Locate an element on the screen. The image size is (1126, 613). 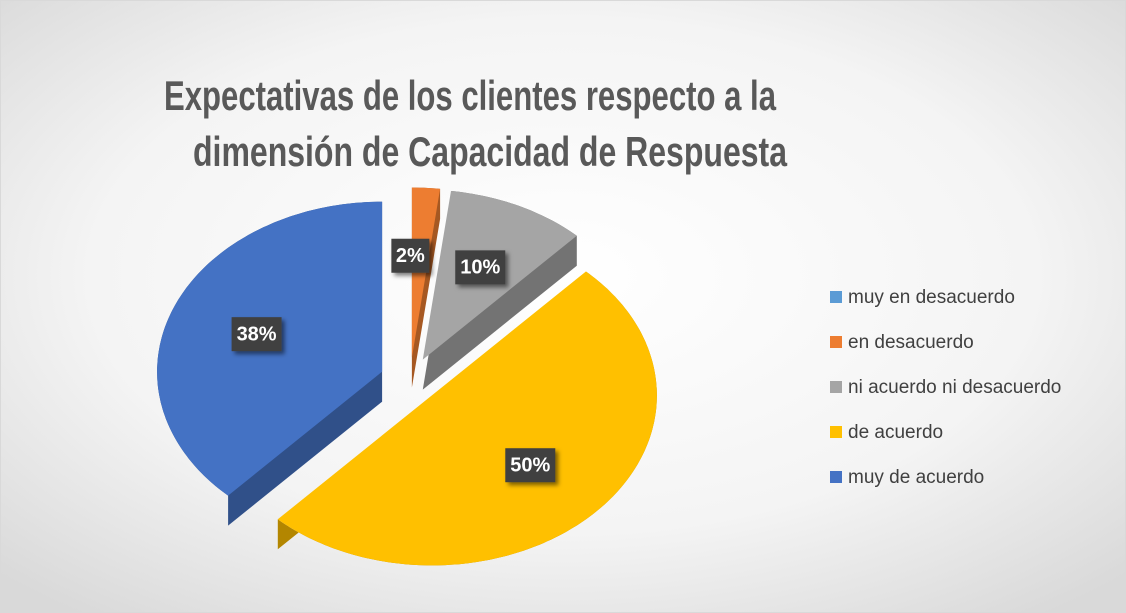
data-label: 10% is located at coordinates (480, 268).